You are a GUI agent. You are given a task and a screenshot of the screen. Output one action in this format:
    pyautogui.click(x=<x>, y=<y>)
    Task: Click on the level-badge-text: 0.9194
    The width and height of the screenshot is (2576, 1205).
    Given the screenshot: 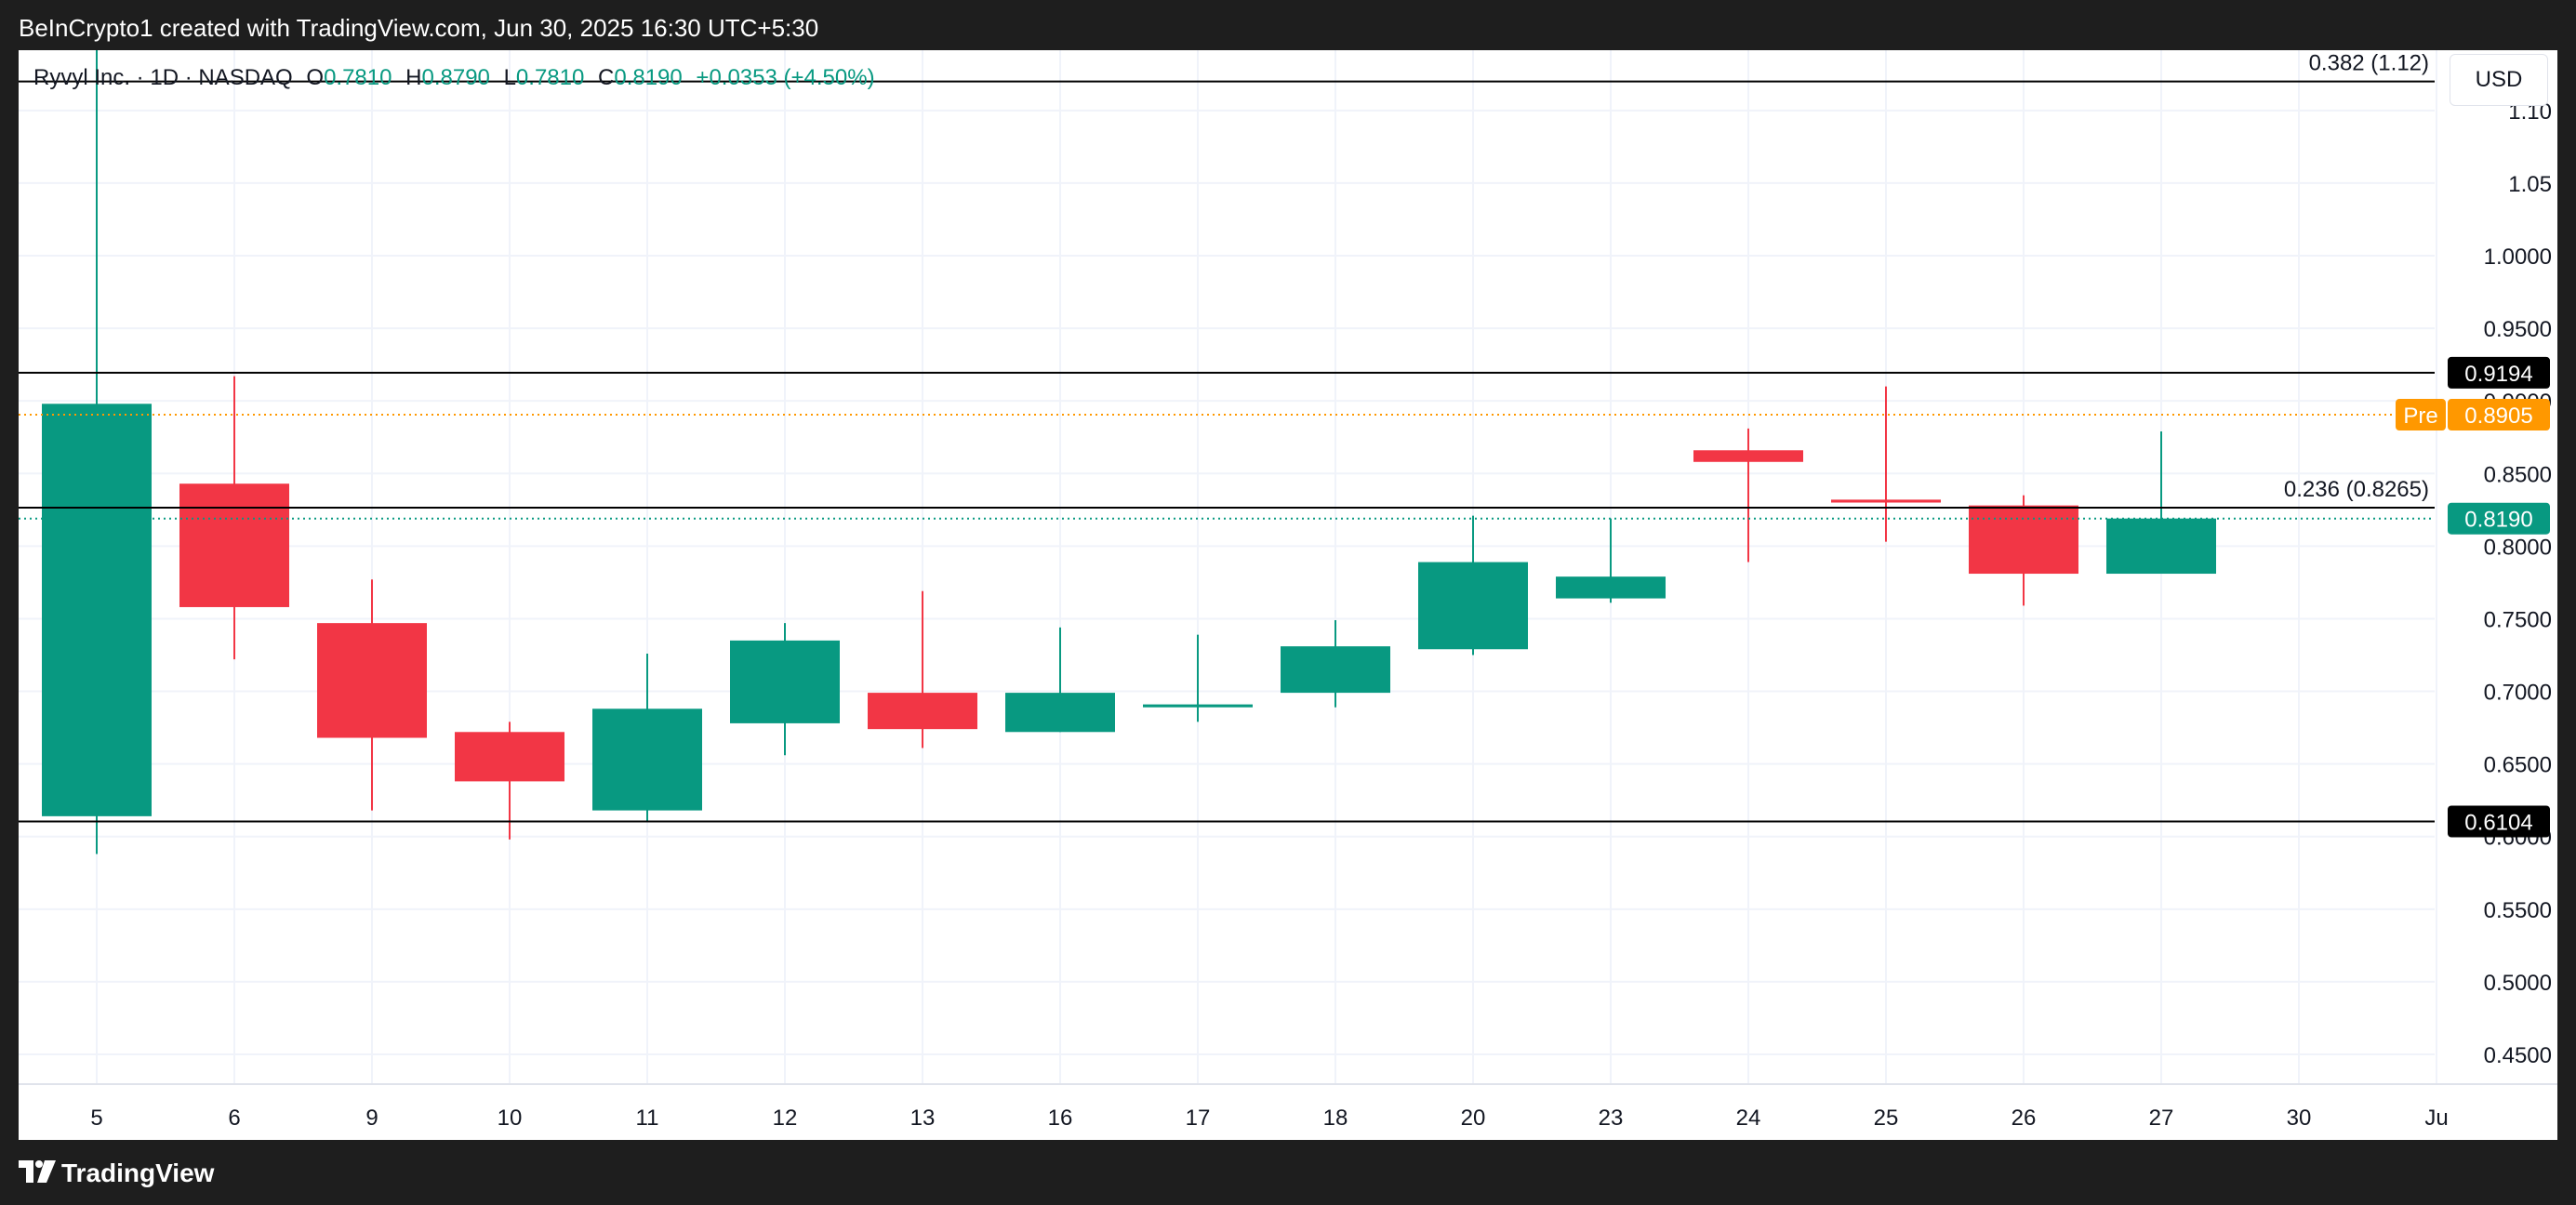 What is the action you would take?
    pyautogui.click(x=2498, y=374)
    